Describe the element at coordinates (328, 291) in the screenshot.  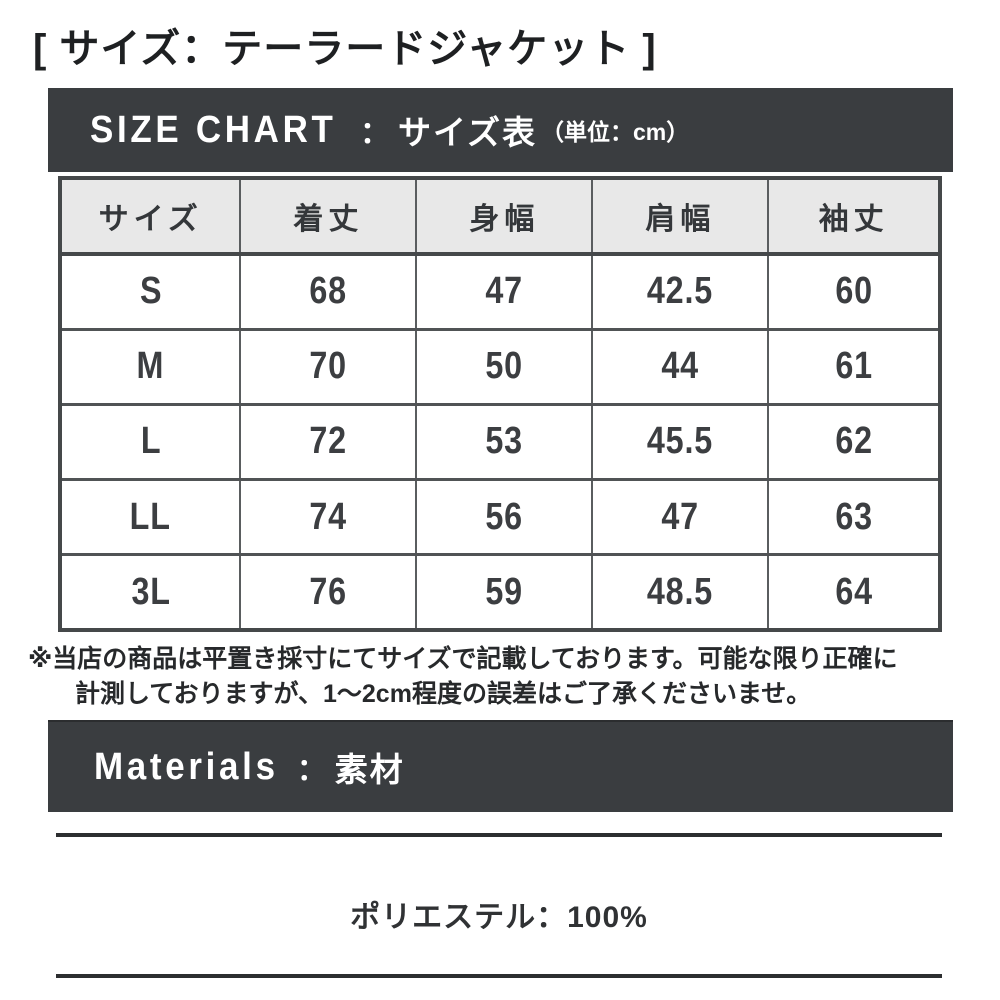
I see `value-cell: 68` at that location.